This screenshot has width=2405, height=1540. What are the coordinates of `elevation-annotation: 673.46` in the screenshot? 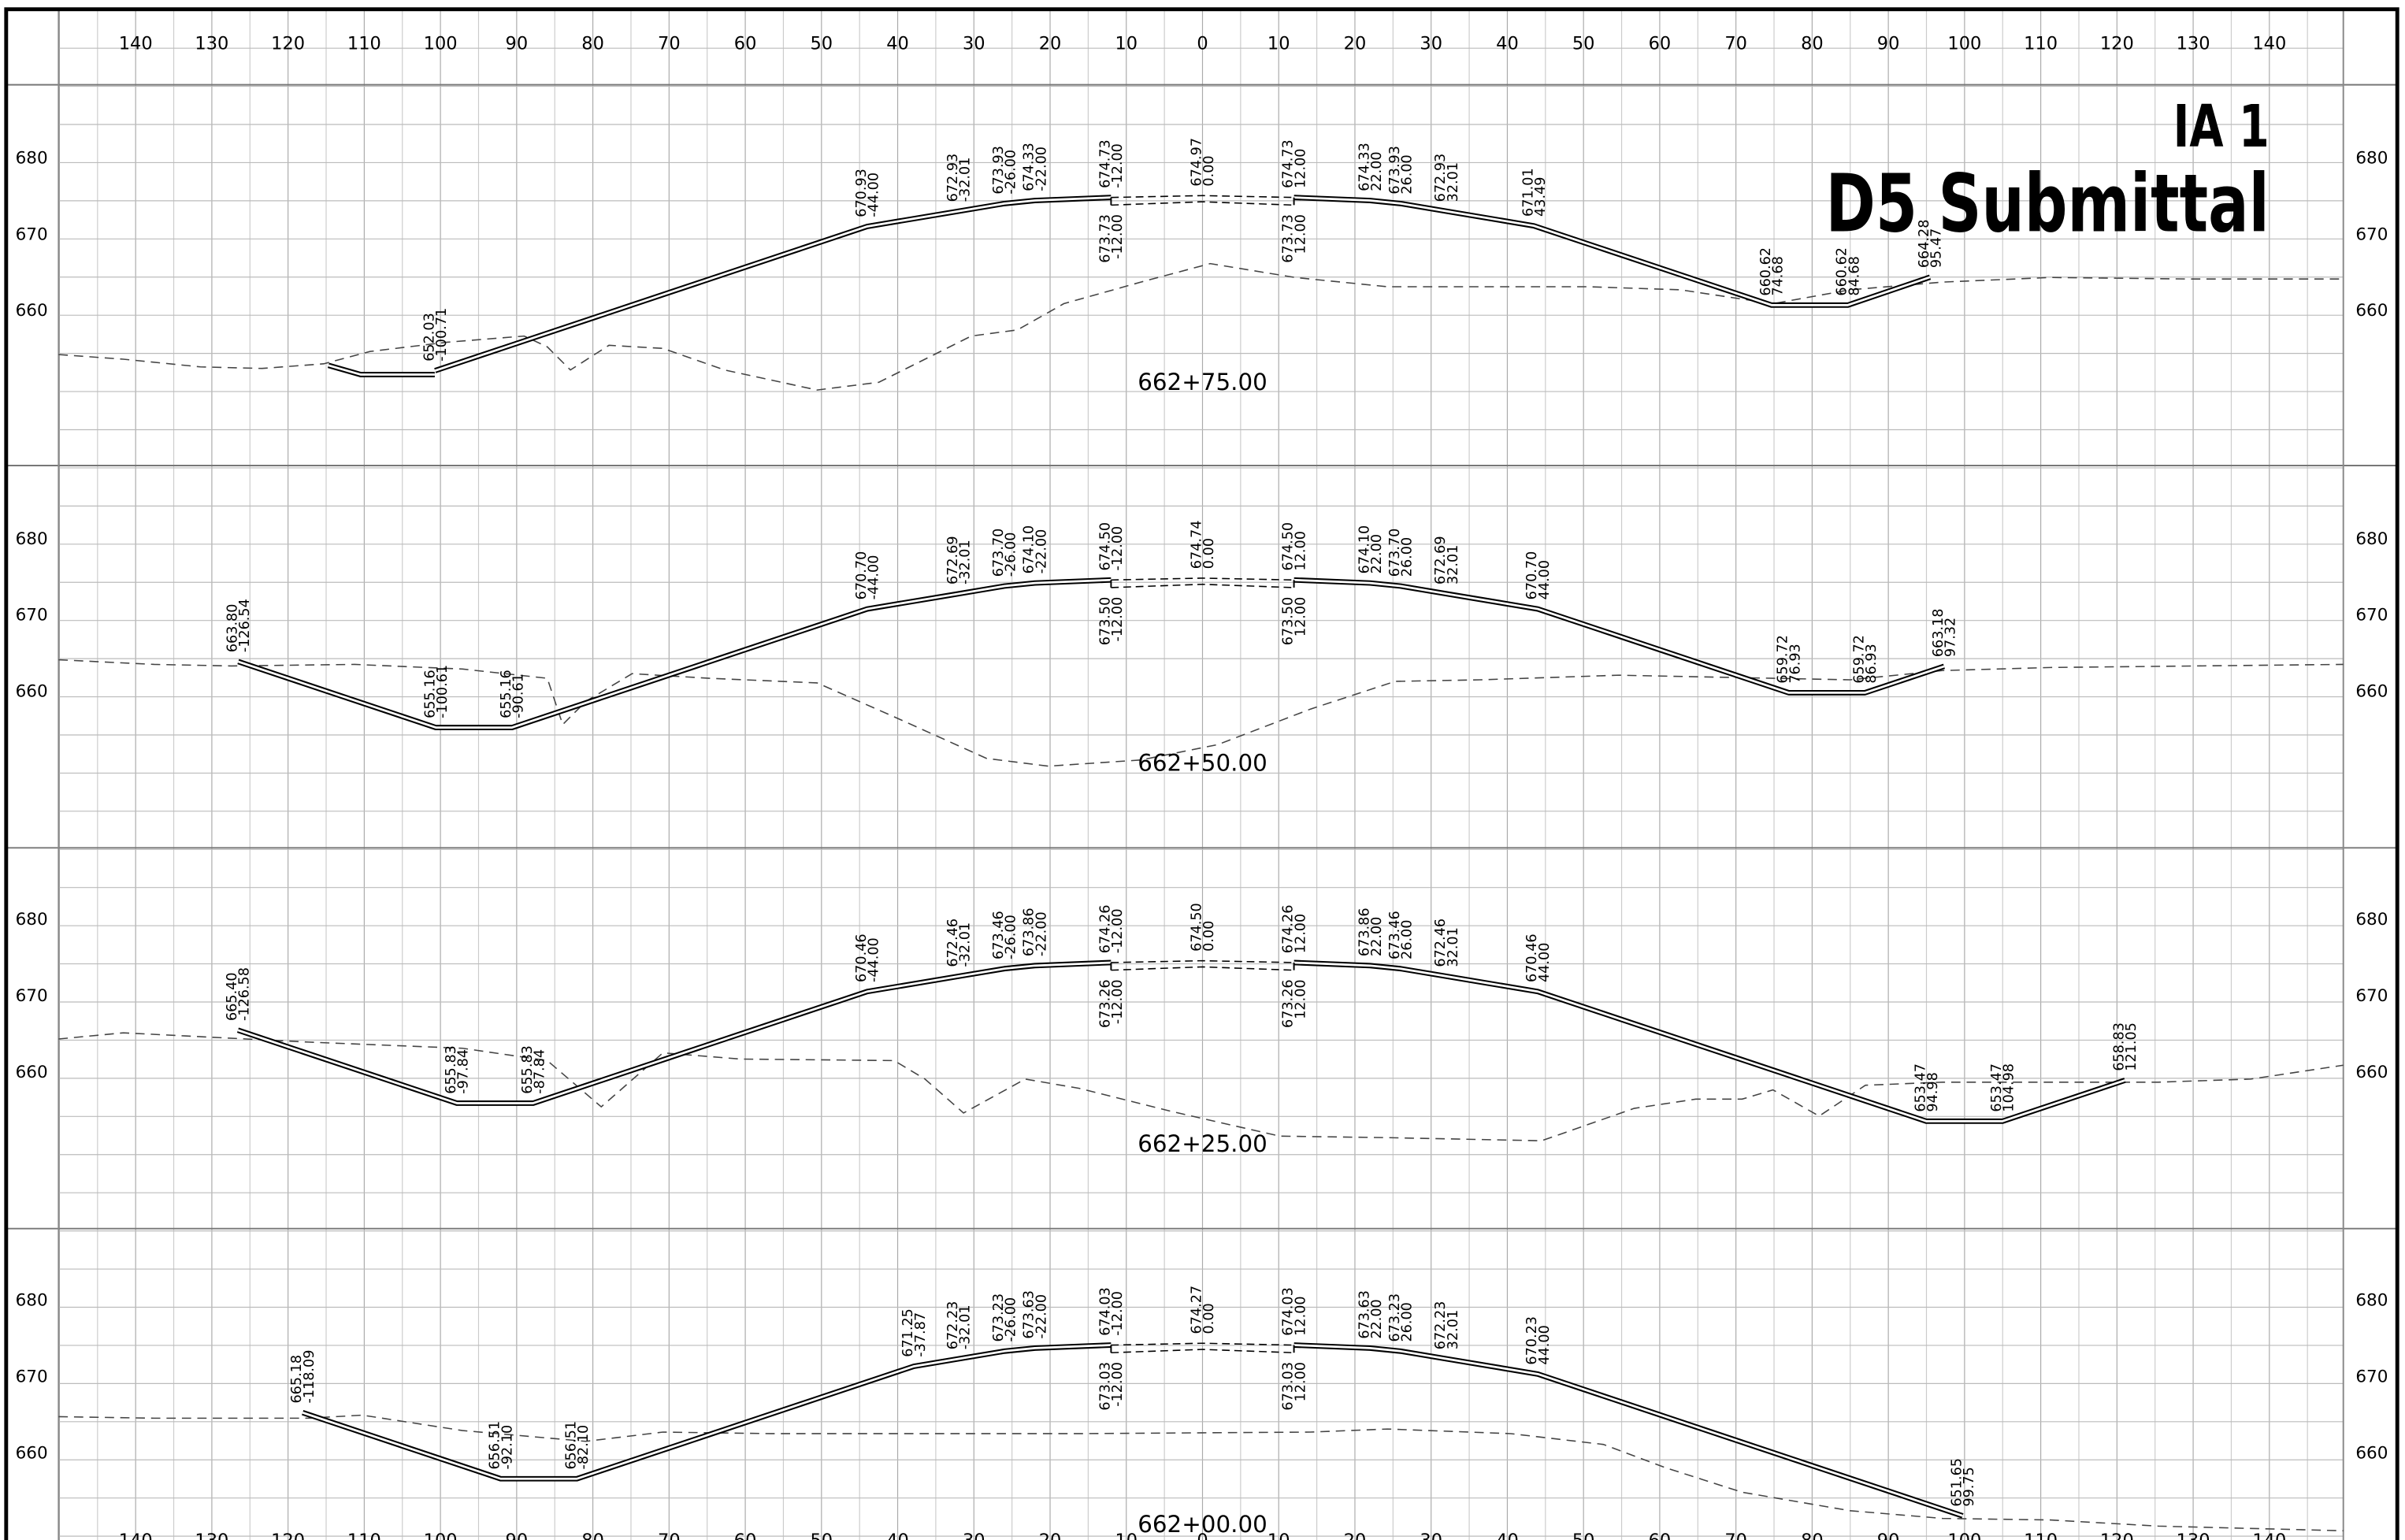 It's located at (1395, 935).